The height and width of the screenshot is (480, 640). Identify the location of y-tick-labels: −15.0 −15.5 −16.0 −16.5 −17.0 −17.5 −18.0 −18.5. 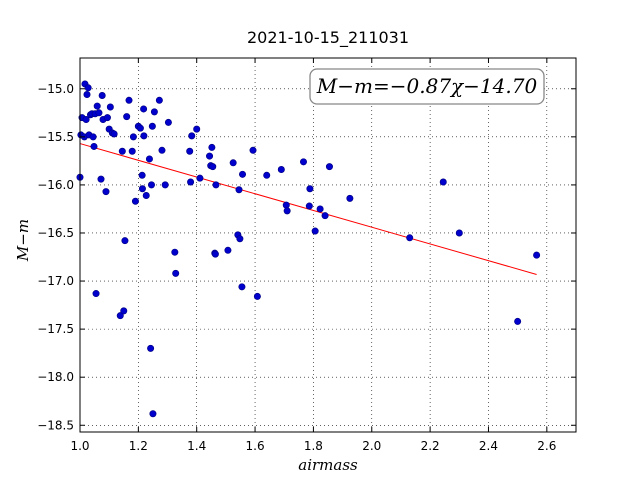
(55, 257).